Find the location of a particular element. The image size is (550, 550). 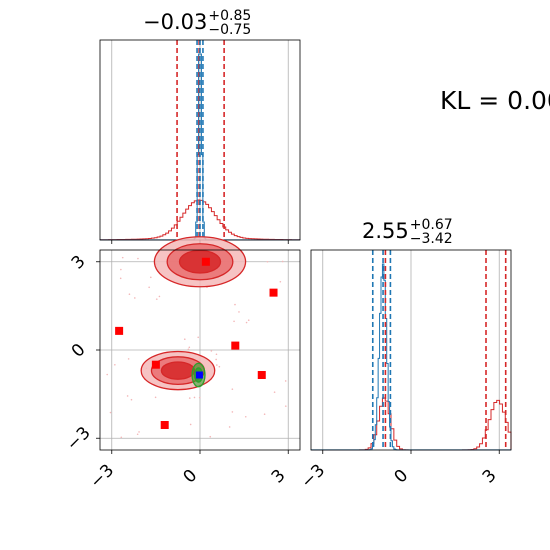

title-errors: +0.67 −3.42 is located at coordinates (431, 232).